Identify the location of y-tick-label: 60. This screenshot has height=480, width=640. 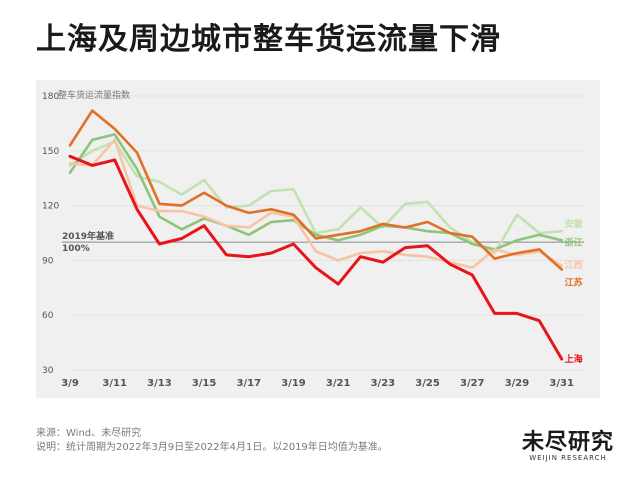
(48, 316).